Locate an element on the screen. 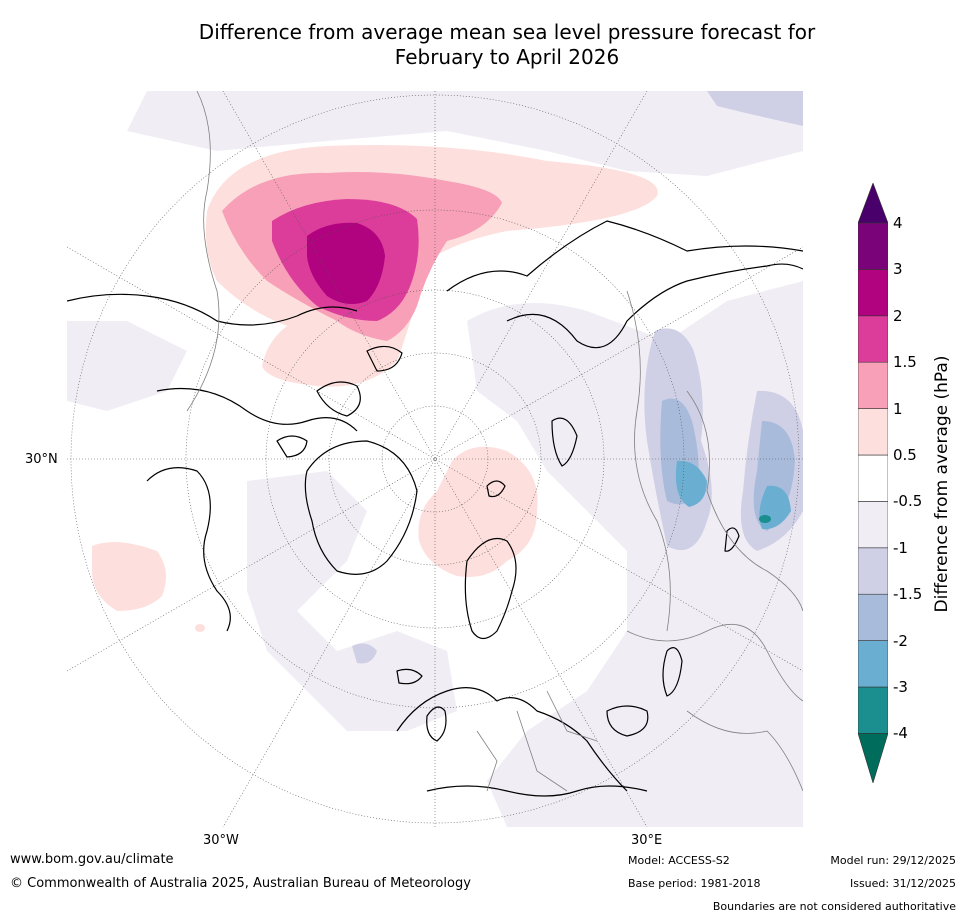 The width and height of the screenshot is (965, 919). lon-30e-label: 30°E is located at coordinates (647, 840).